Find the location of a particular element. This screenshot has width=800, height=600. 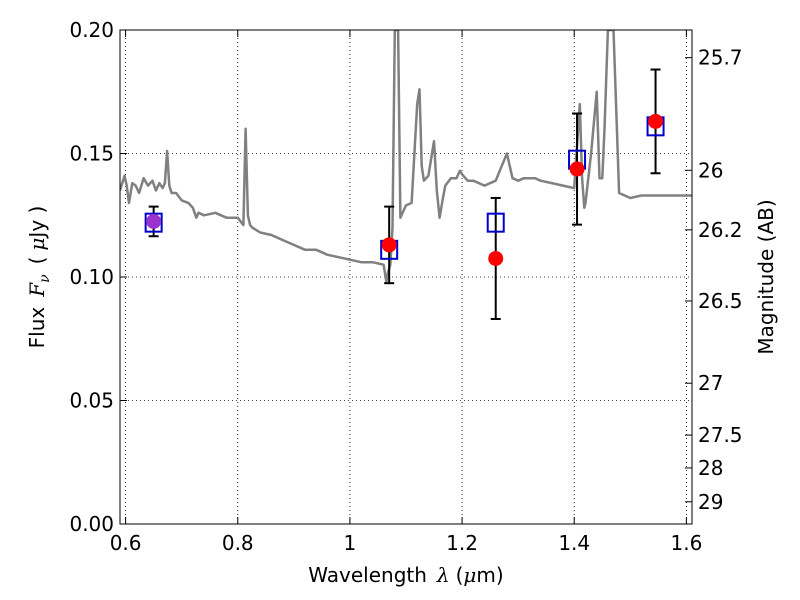

x-tick-label: 1.6 is located at coordinates (686, 543).